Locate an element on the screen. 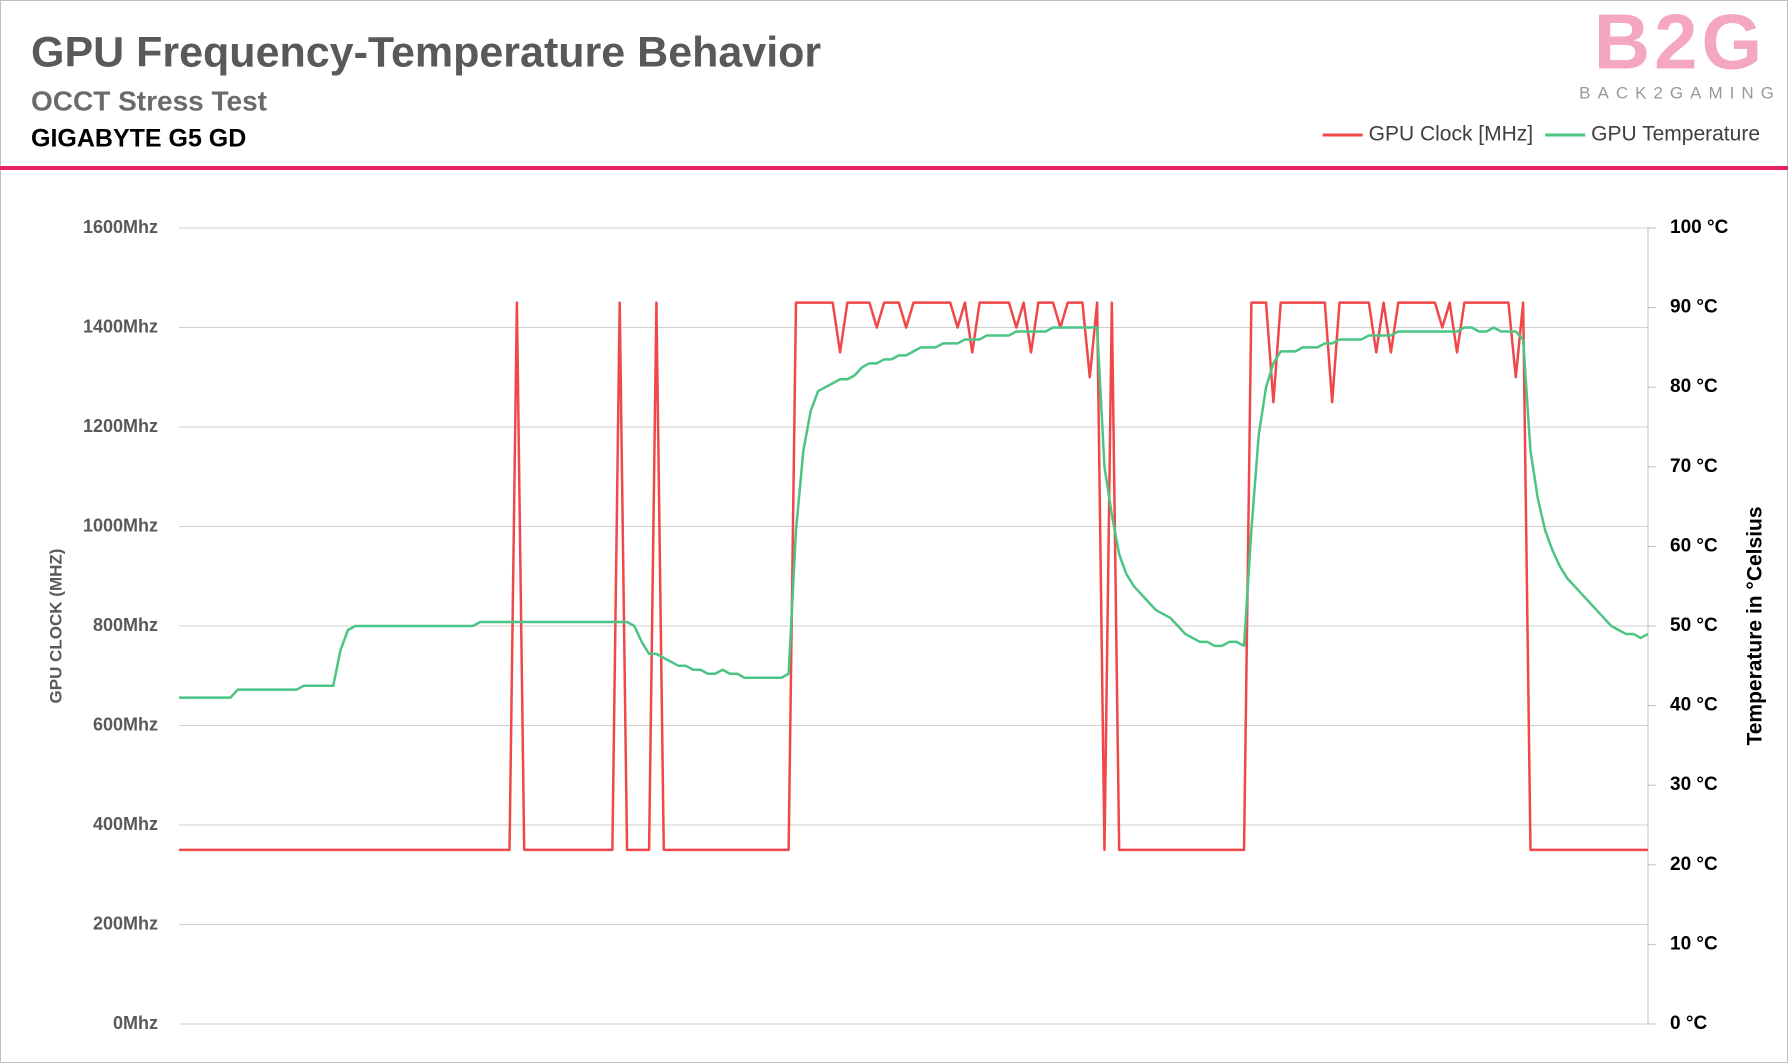 Image resolution: width=1788 pixels, height=1063 pixels. y2-tick-label: 20 °C is located at coordinates (1694, 864).